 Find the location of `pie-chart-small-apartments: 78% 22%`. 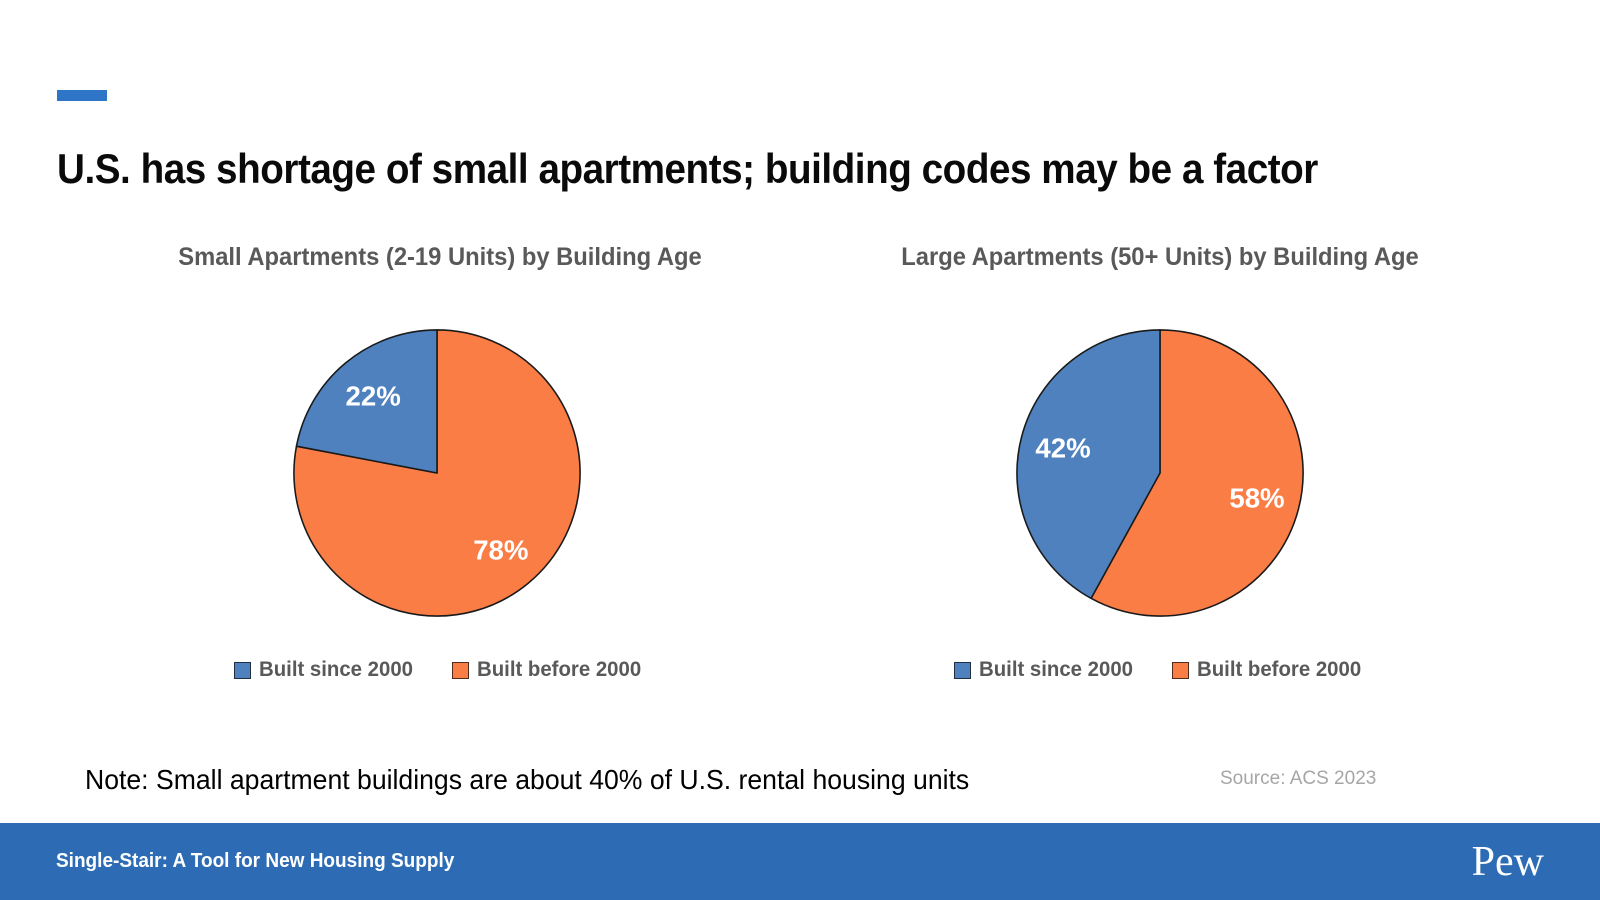

pie-chart-small-apartments: 78% 22% is located at coordinates (437, 473).